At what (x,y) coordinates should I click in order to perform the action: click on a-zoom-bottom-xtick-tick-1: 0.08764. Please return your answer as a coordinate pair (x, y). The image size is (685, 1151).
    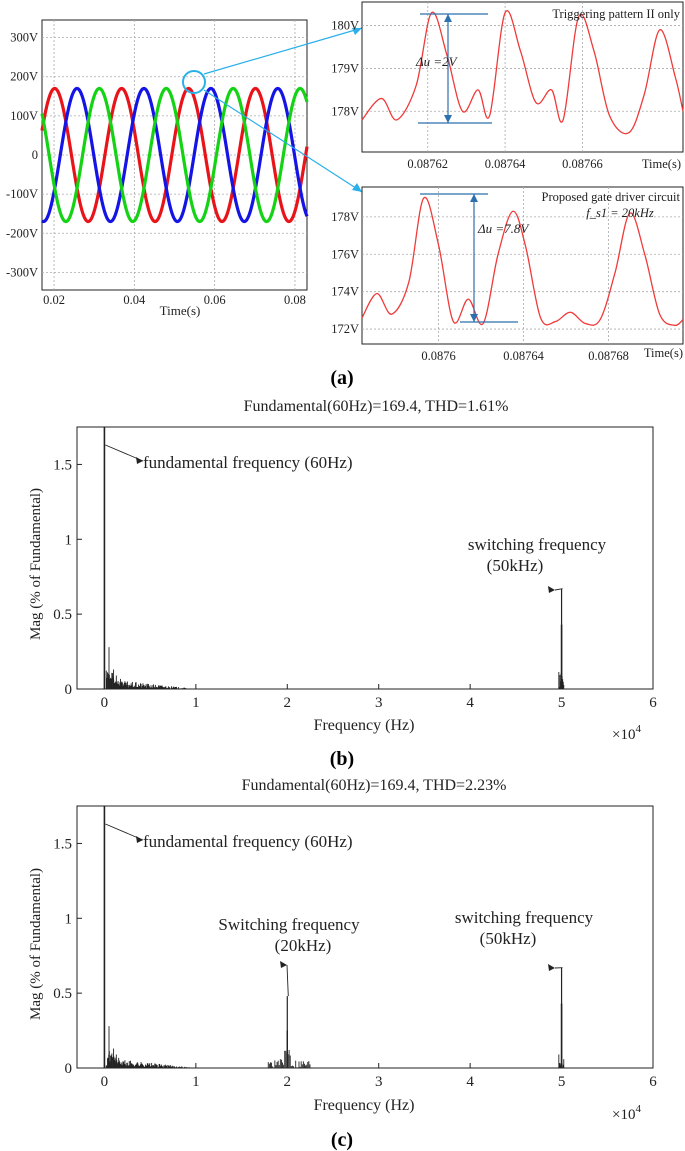
    Looking at the image, I should click on (523, 356).